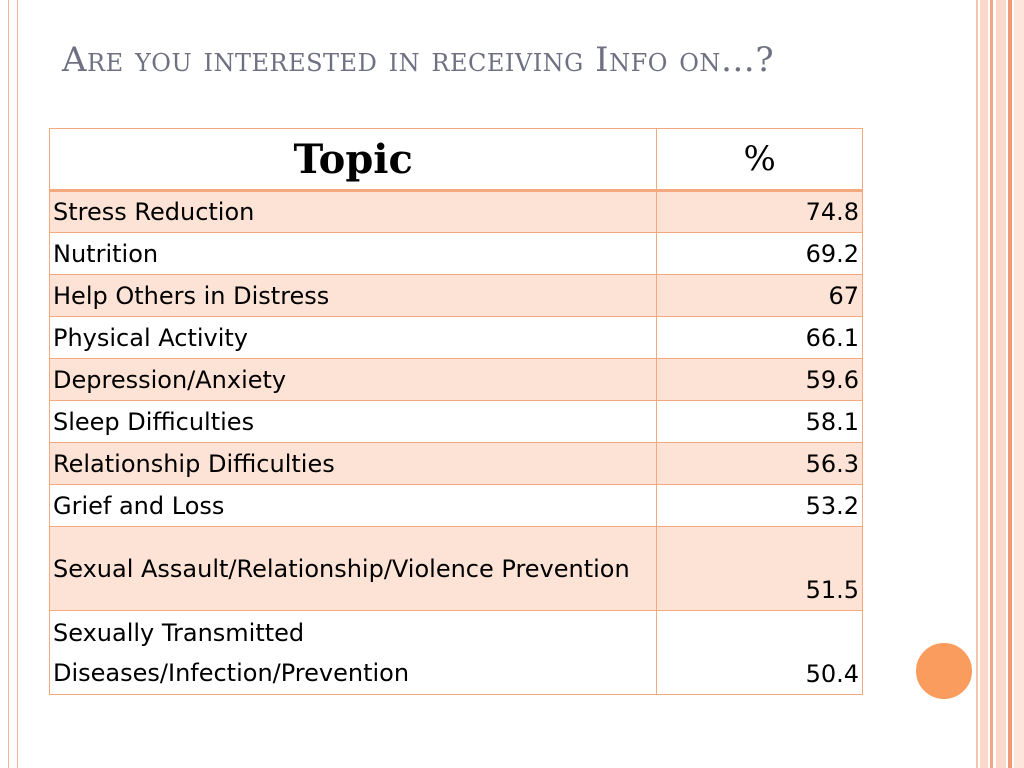  Describe the element at coordinates (353, 253) in the screenshot. I see `topic-cell: Nutrition` at that location.